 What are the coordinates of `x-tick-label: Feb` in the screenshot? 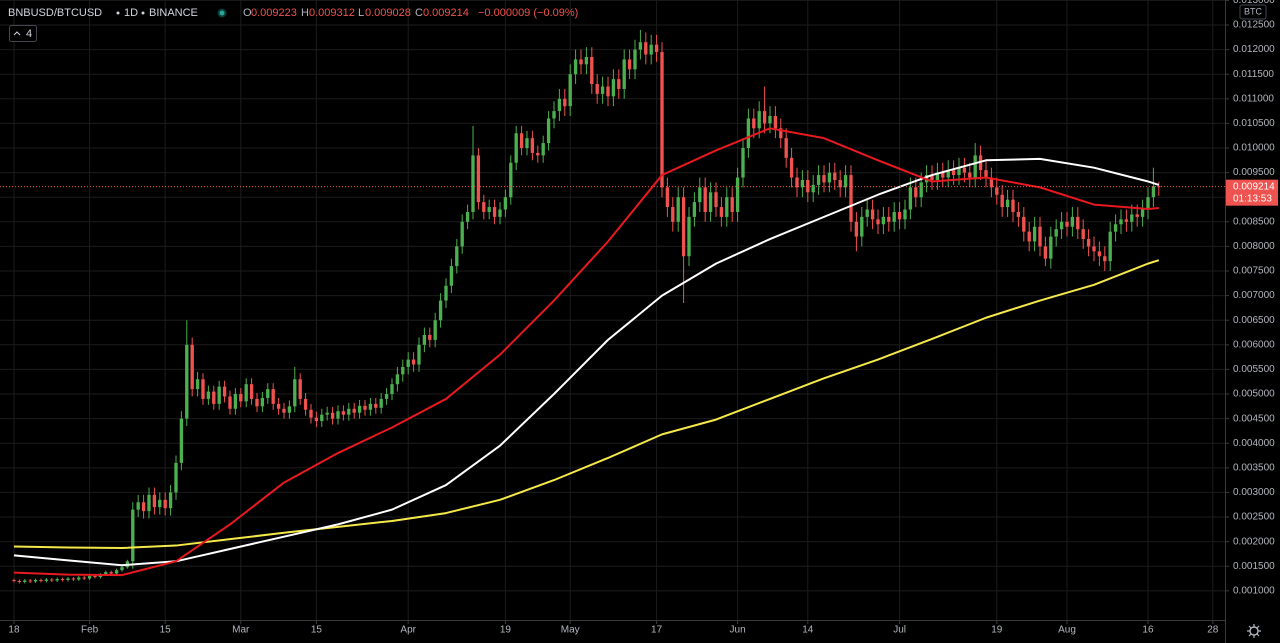 It's located at (90, 630).